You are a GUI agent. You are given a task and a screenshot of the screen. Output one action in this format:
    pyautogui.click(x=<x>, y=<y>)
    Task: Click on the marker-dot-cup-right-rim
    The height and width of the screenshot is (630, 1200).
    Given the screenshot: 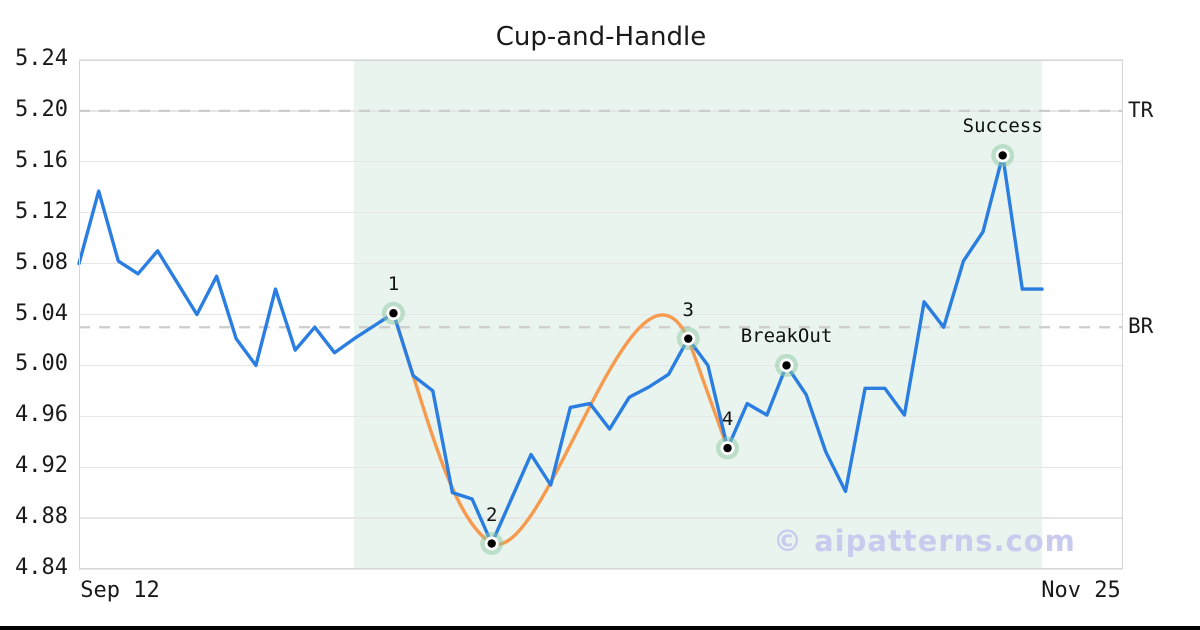 What is the action you would take?
    pyautogui.click(x=688, y=338)
    